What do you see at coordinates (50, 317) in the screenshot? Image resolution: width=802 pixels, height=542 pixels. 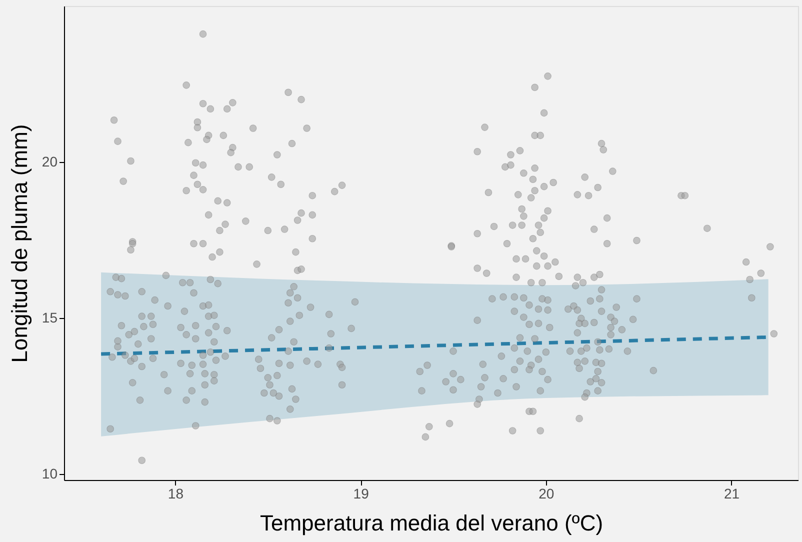 I see `y-tick-label: 15` at bounding box center [50, 317].